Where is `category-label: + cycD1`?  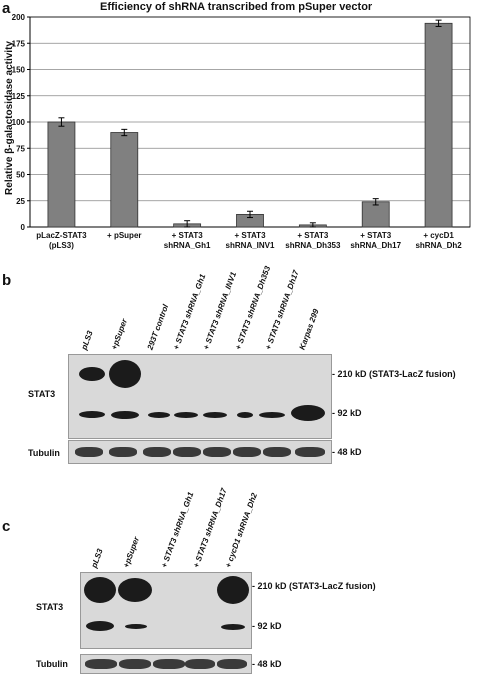 category-label: + cycD1 is located at coordinates (438, 235).